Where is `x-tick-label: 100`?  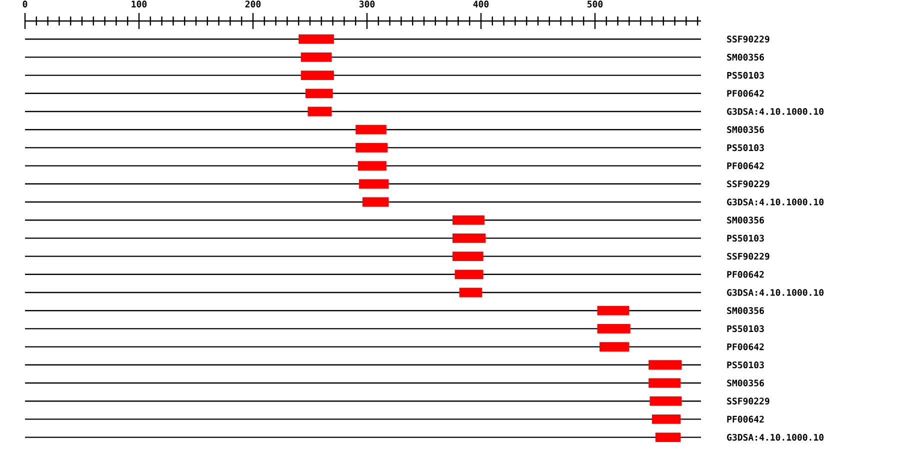 x-tick-label: 100 is located at coordinates (139, 4).